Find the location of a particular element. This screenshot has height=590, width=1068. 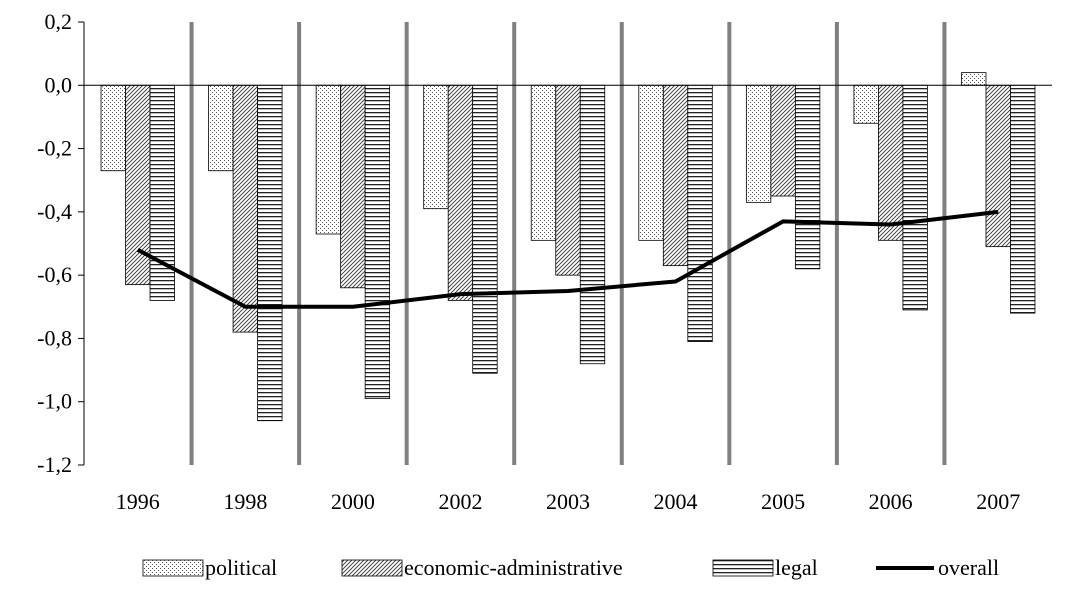

y-tick-label: -1,0 is located at coordinates (54, 401).